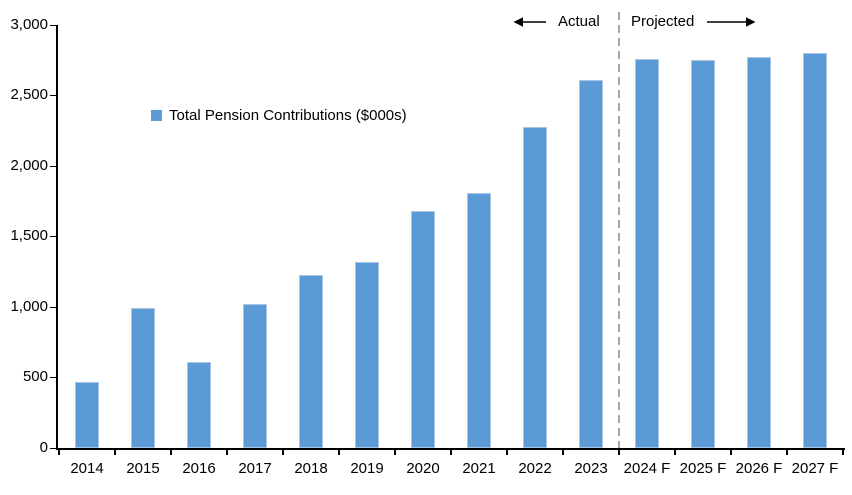 The image size is (852, 495). Describe the element at coordinates (43, 447) in the screenshot. I see `y-tick-label: 0` at that location.